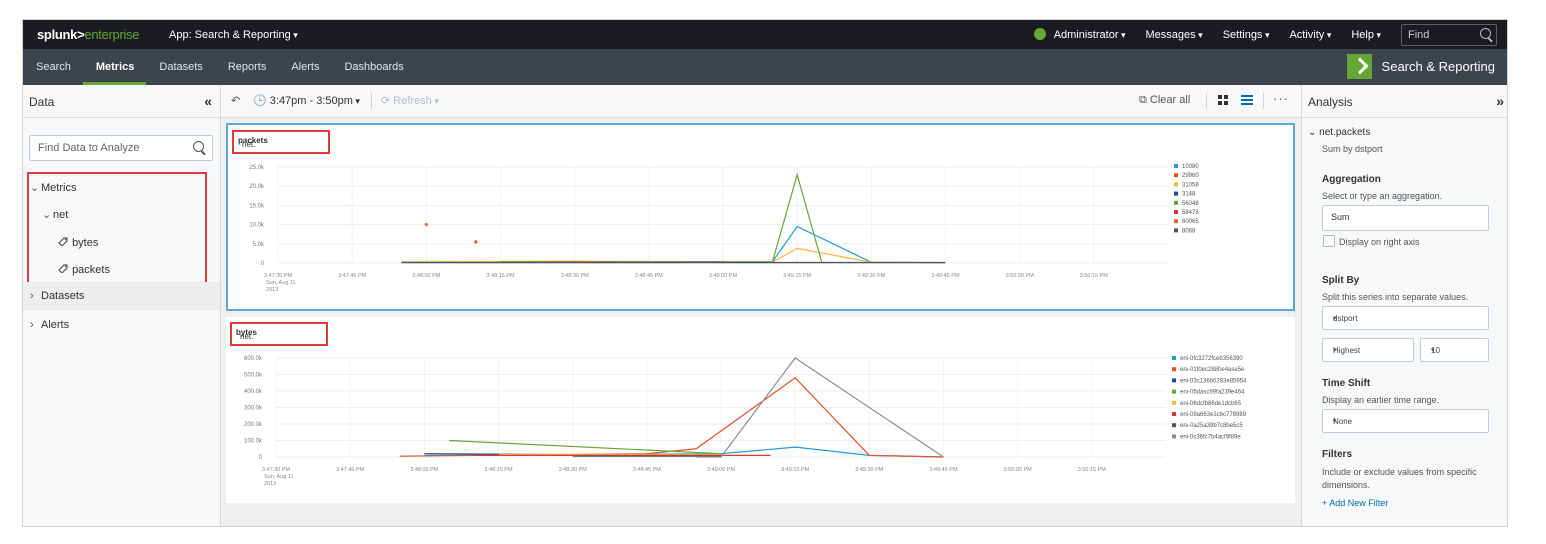  I want to click on aggregation-heading: Aggregation, so click(1351, 179).